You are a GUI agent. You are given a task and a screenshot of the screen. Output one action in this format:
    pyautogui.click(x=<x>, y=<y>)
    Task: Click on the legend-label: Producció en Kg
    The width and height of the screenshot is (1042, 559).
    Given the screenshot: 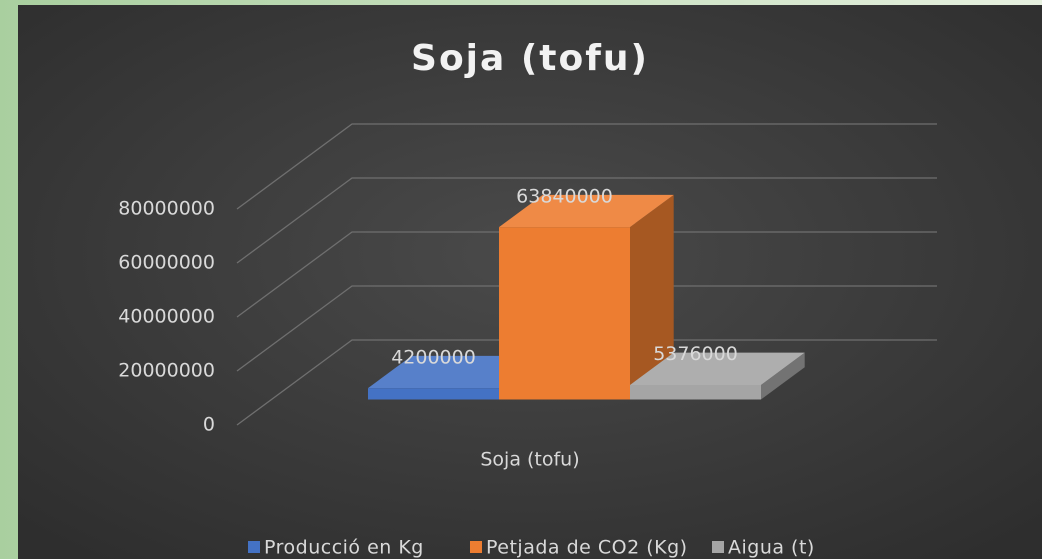 What is the action you would take?
    pyautogui.click(x=344, y=548)
    